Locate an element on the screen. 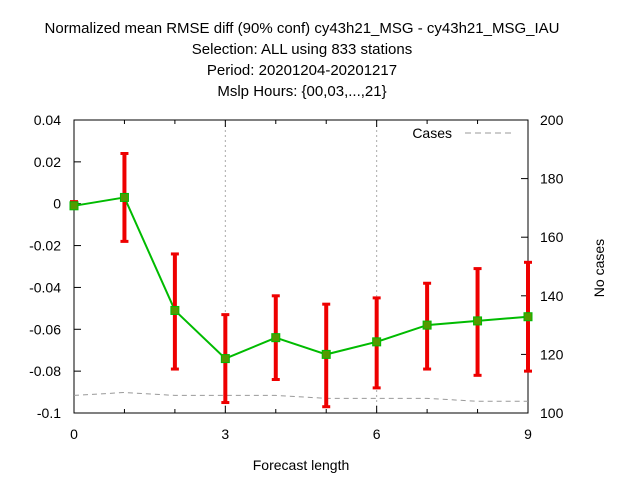 Image resolution: width=640 pixels, height=480 pixels. grid is located at coordinates (301, 266).